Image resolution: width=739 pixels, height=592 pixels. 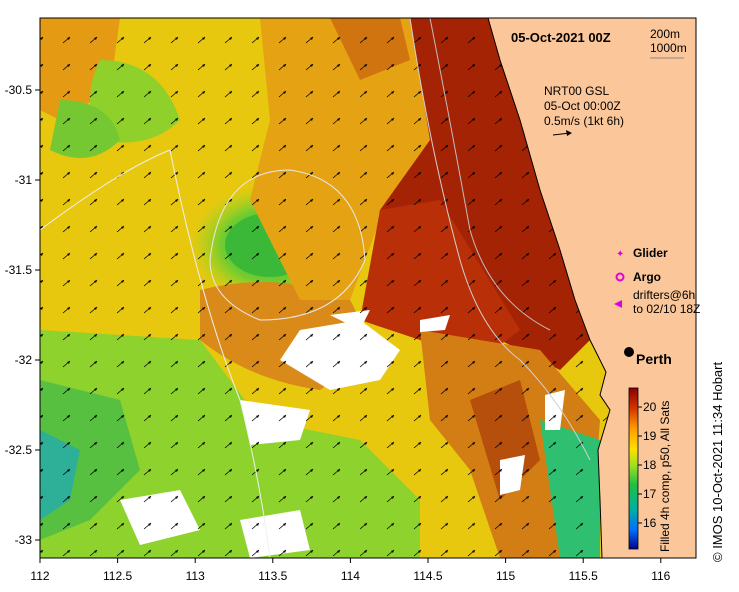 I want to click on y-tick-label: -30.5, so click(x=19, y=90).